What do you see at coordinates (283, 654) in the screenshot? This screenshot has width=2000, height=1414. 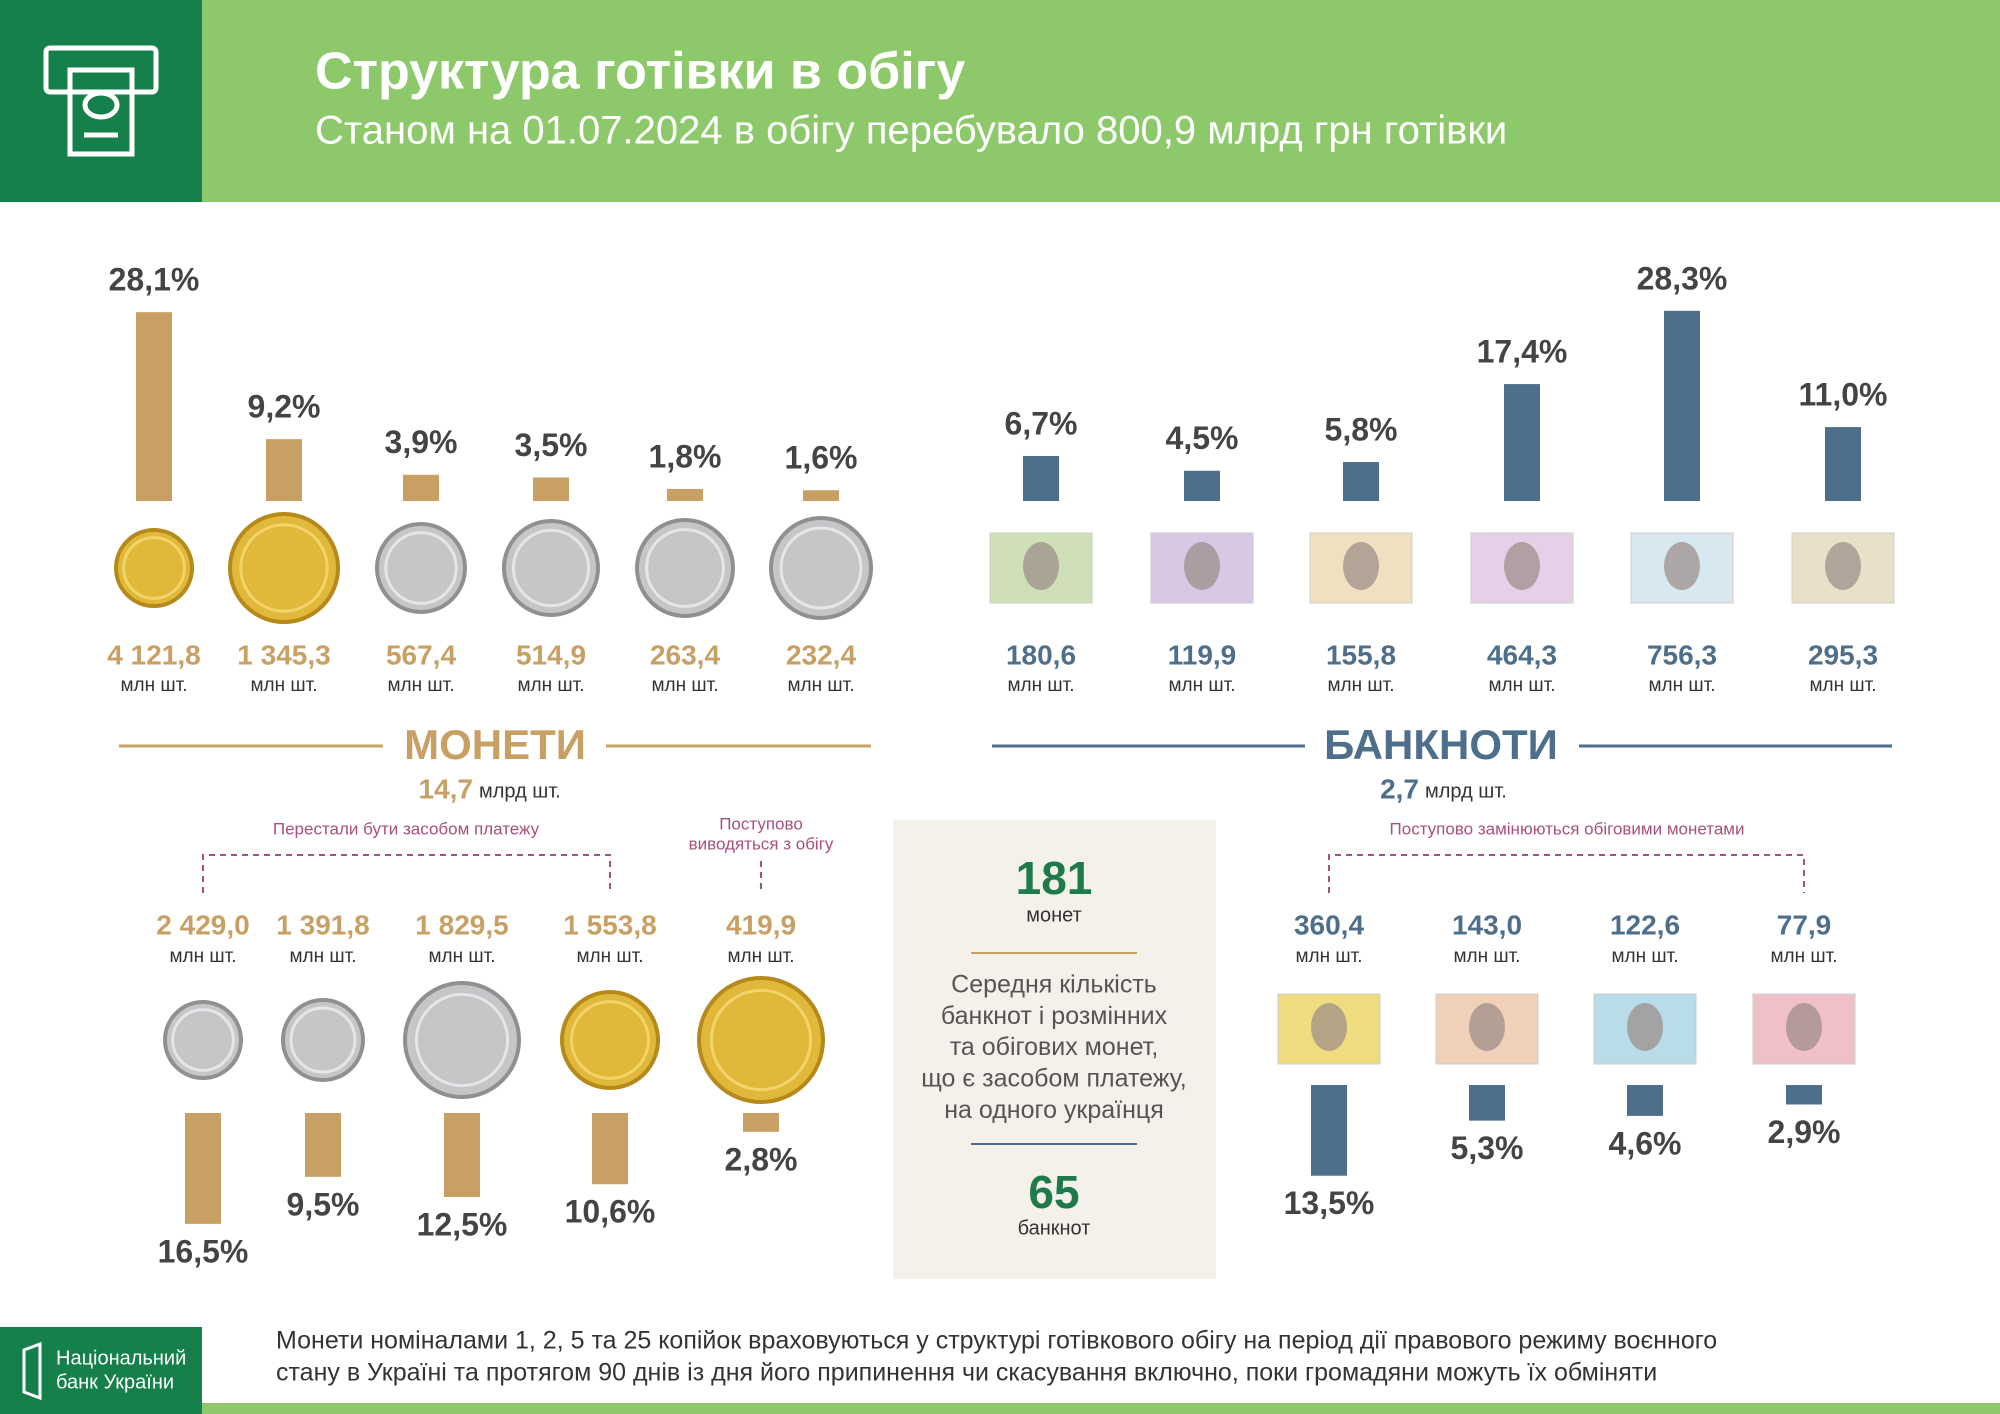 I see `count-label: 1 345,3` at bounding box center [283, 654].